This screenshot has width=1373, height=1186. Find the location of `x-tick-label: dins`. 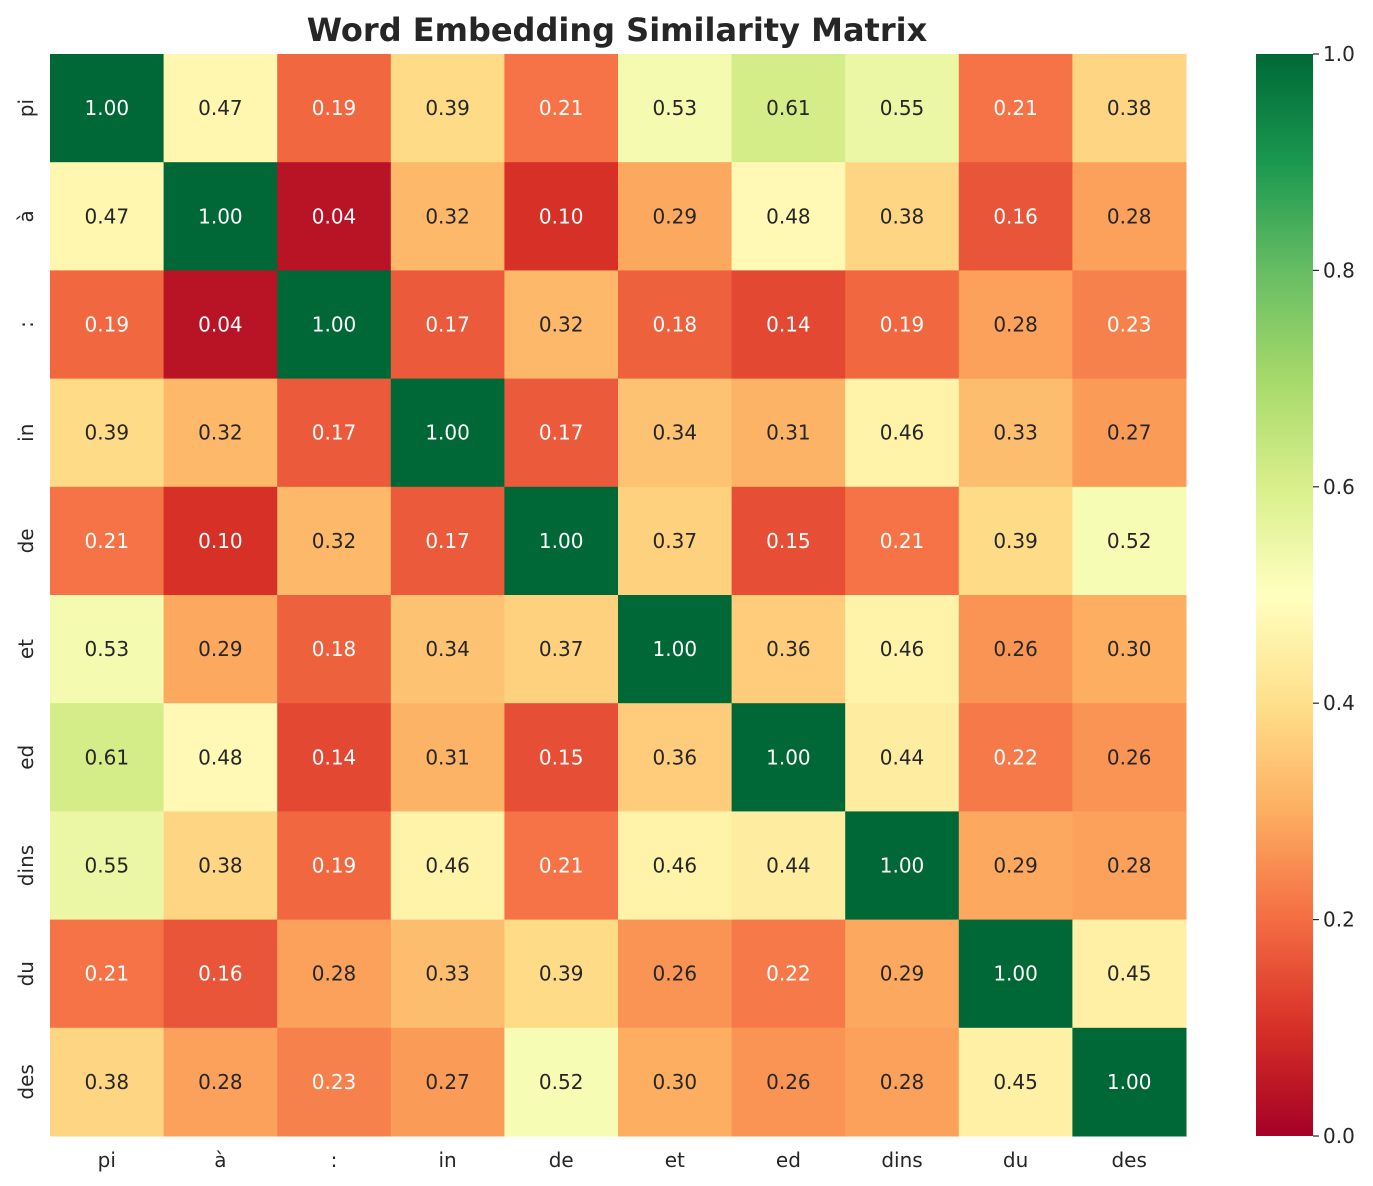

x-tick-label: dins is located at coordinates (901, 1160).